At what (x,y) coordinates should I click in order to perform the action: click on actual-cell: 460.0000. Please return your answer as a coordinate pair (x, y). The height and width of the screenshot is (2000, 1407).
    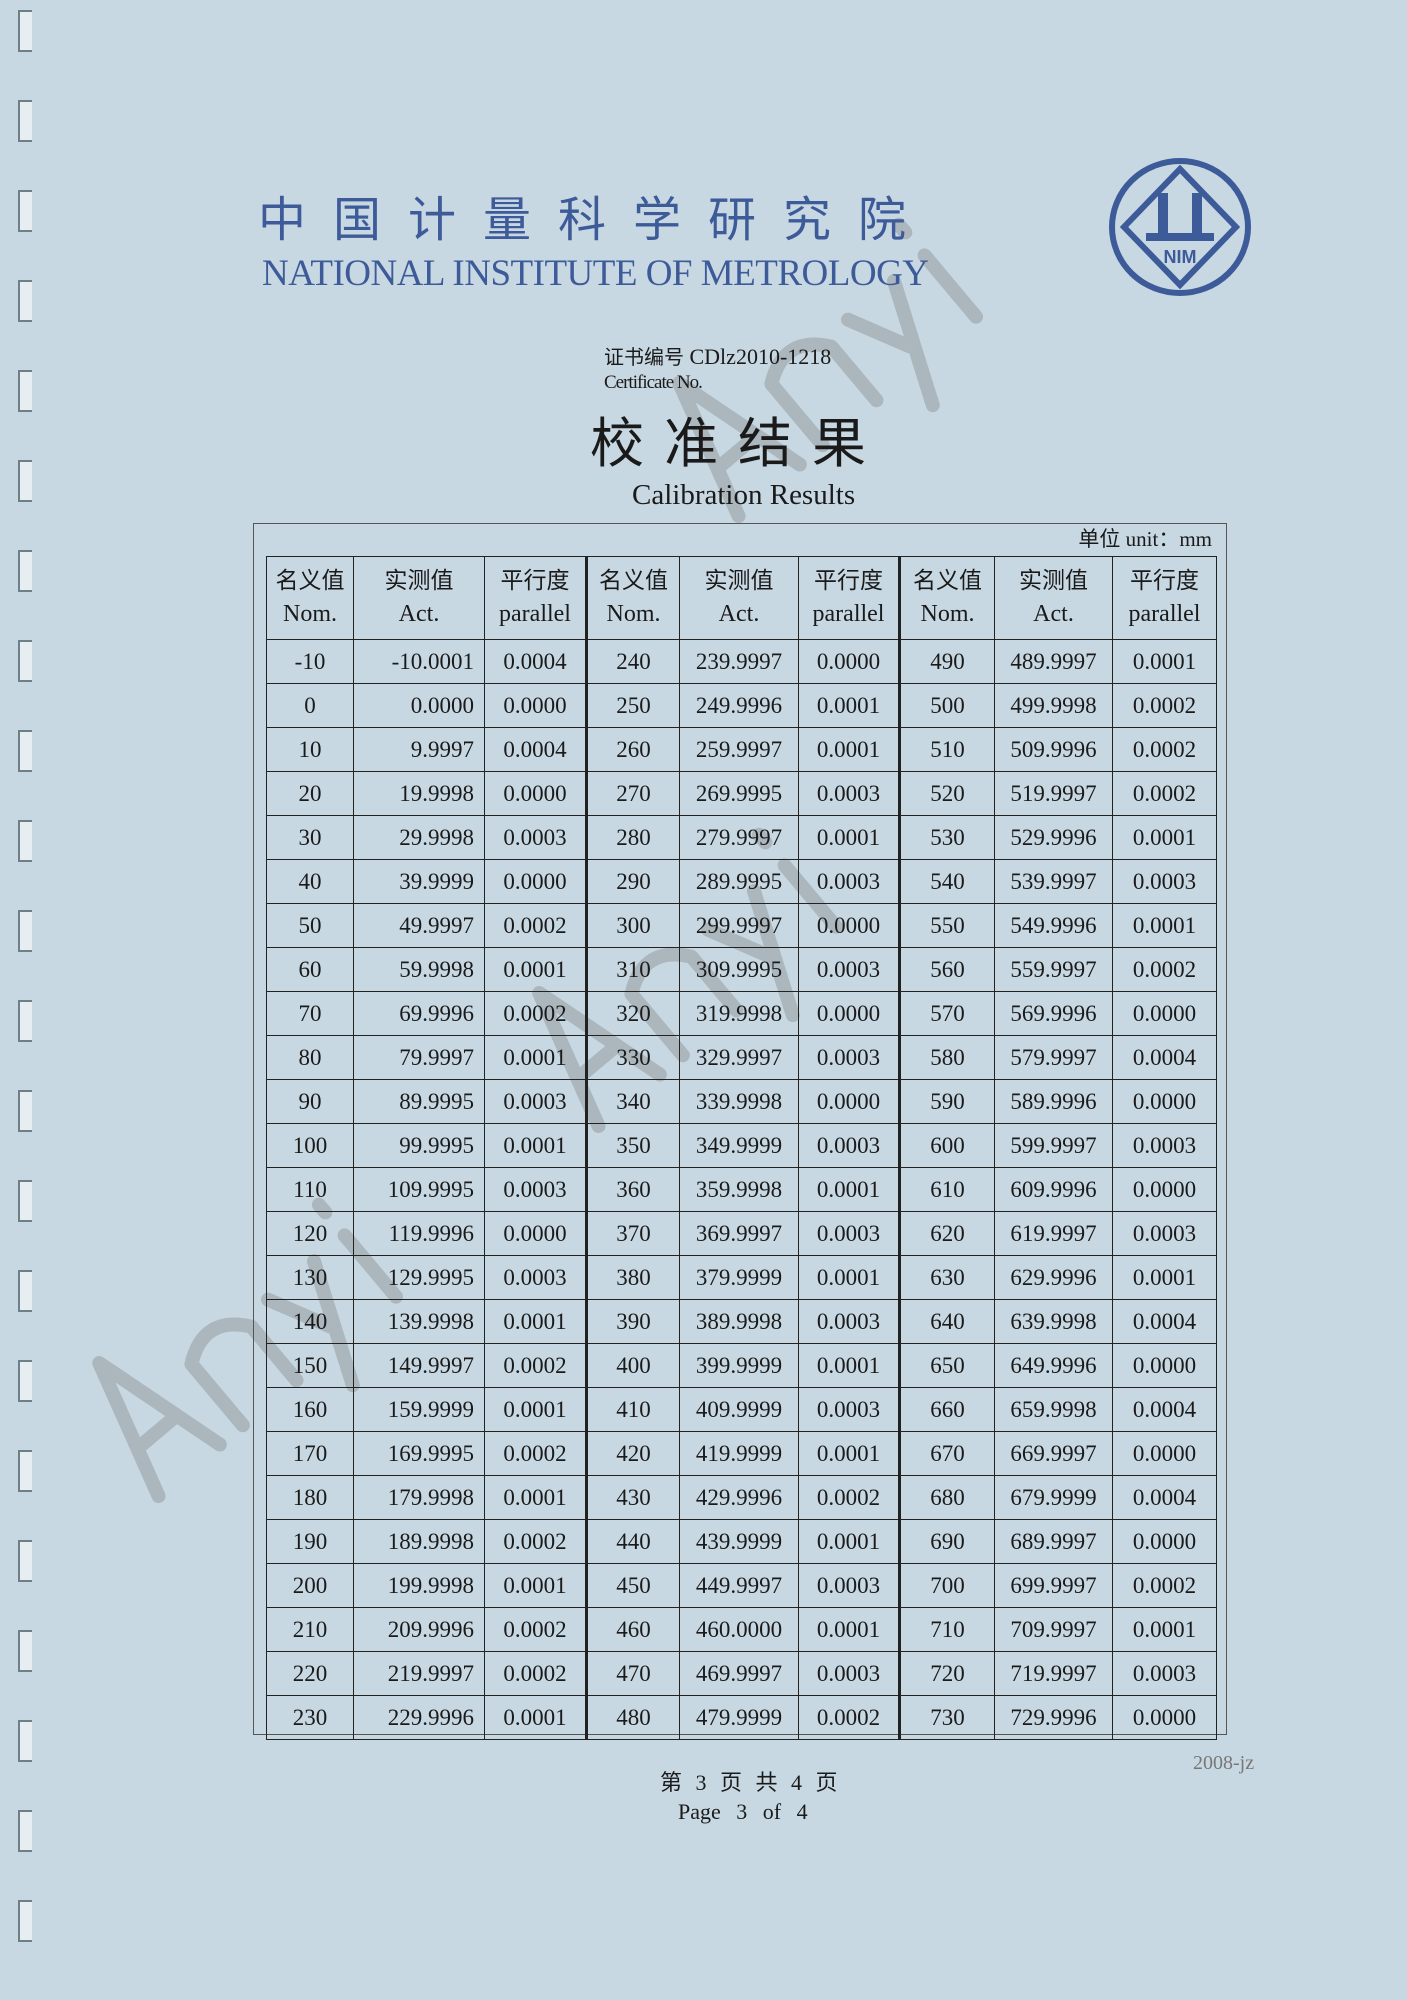
    Looking at the image, I should click on (739, 1629).